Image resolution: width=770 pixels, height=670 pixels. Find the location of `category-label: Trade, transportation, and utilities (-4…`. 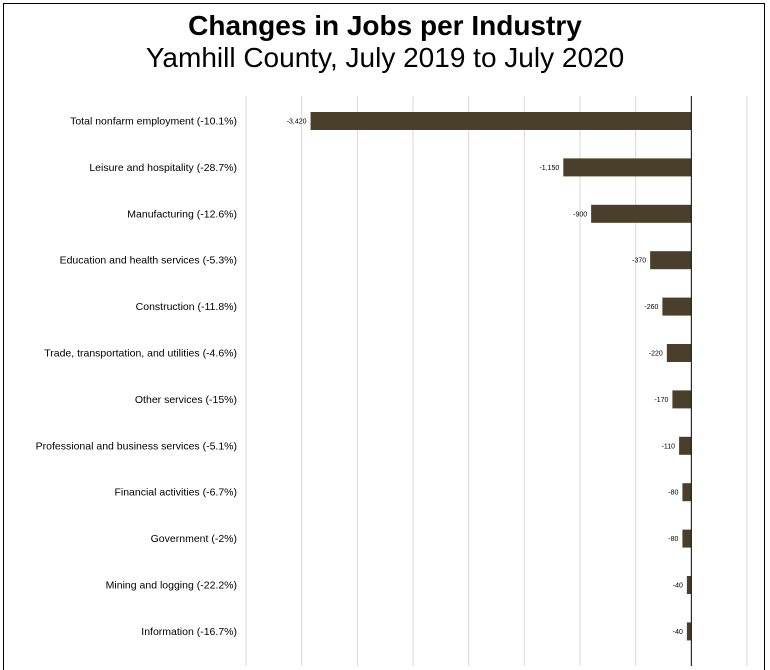

category-label: Trade, transportation, and utilities (-4… is located at coordinates (140, 354).